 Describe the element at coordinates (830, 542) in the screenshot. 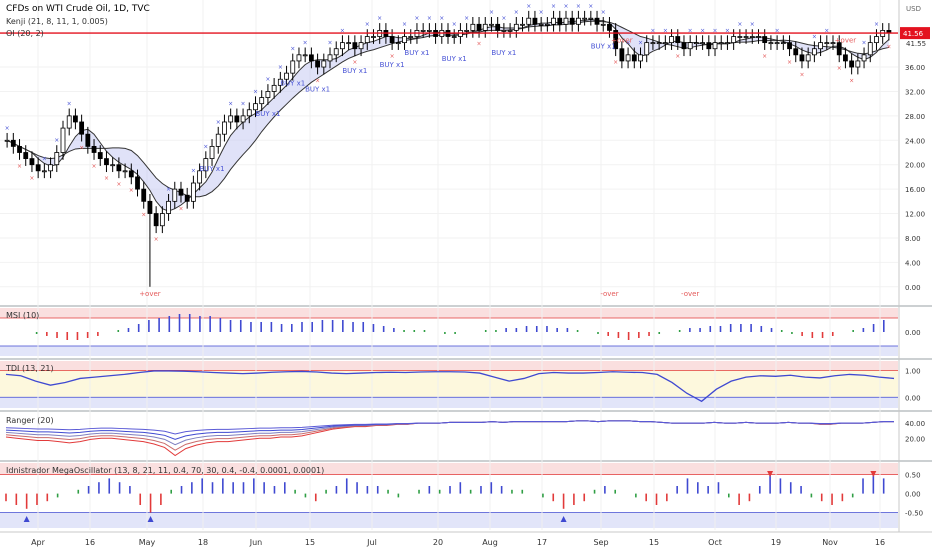

I see `x-tick-label: Nov` at that location.